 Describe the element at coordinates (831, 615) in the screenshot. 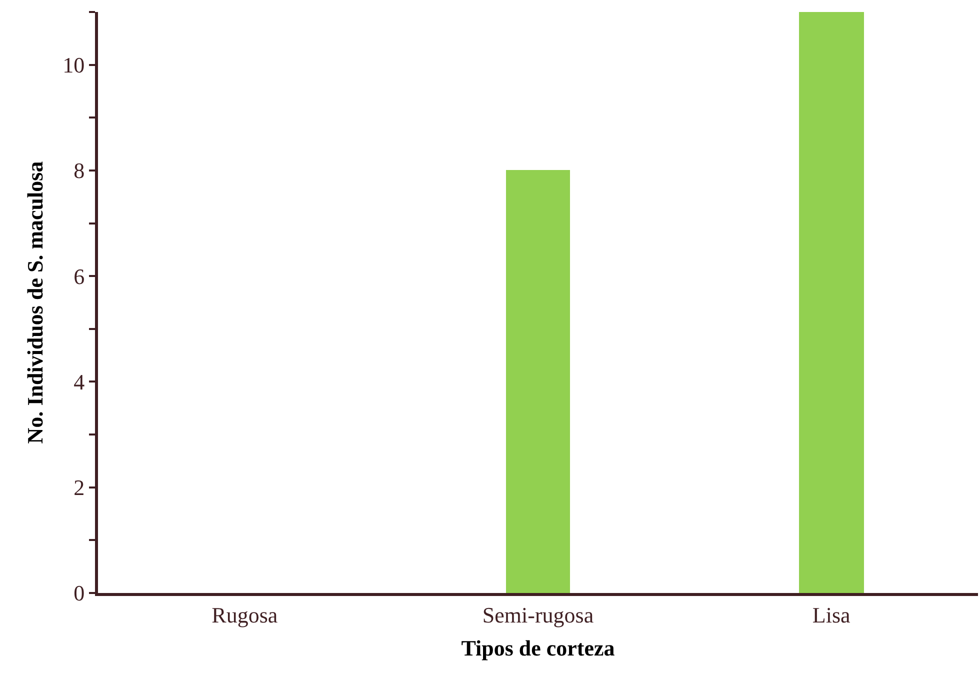

I see `x-tick-label: Lisa` at that location.